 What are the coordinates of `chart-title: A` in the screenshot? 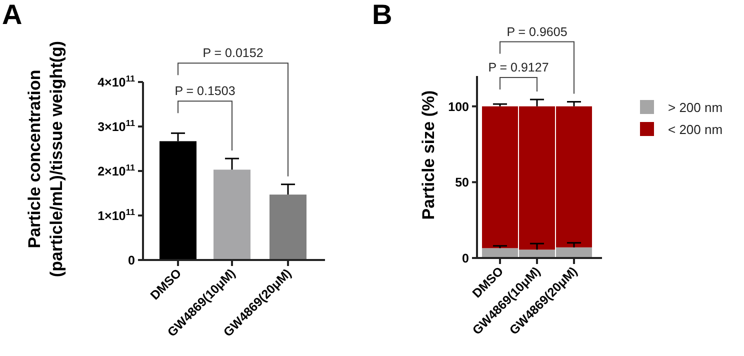 It's located at (12, 15).